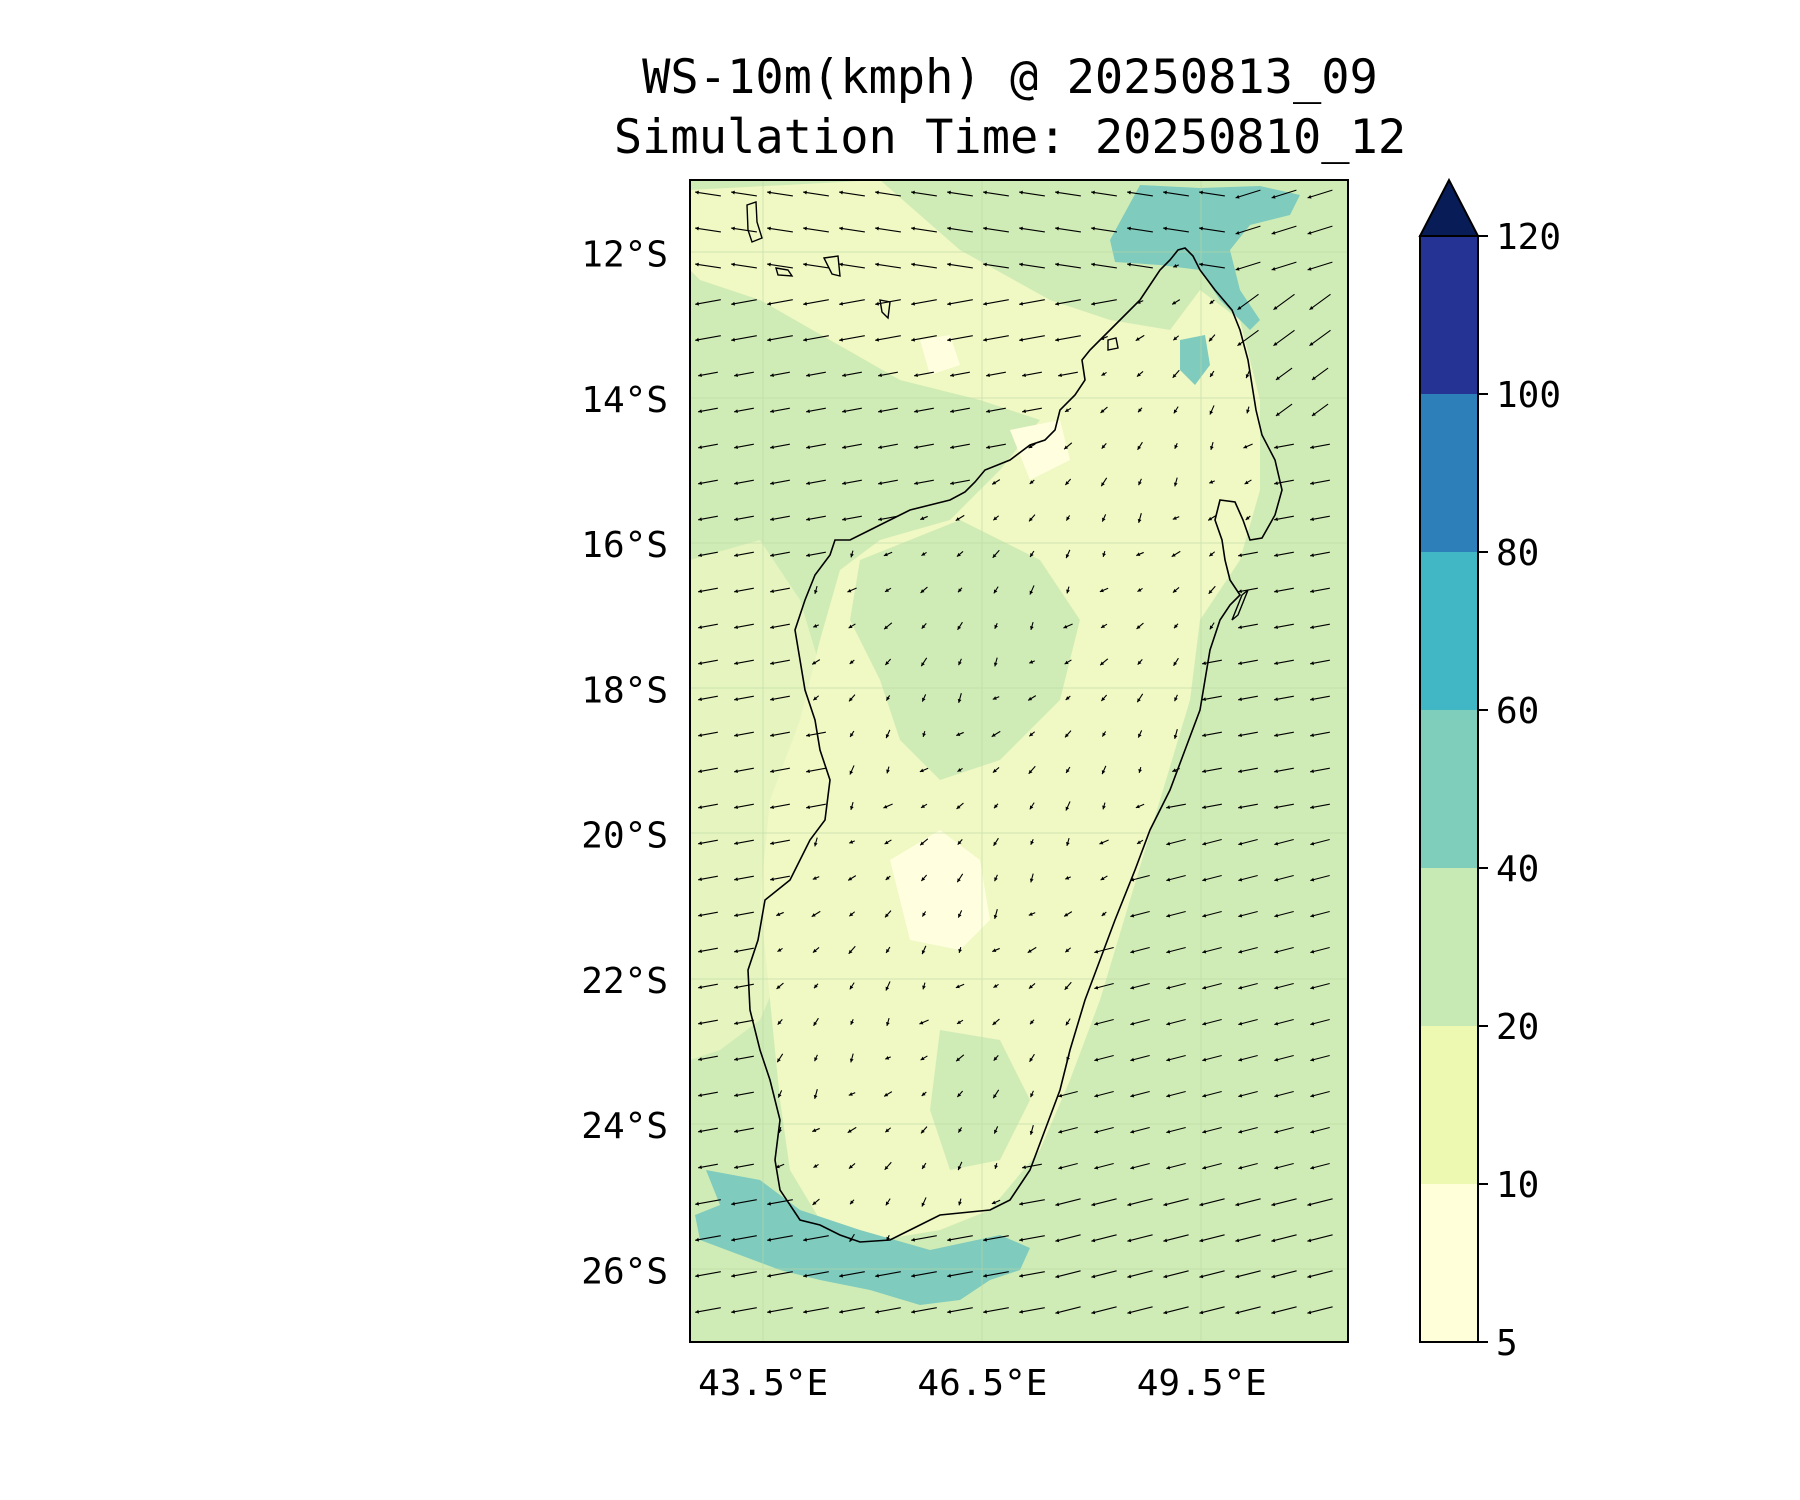 The image size is (1800, 1500). I want to click on lat-tick-label-3: 18°S, so click(624, 690).